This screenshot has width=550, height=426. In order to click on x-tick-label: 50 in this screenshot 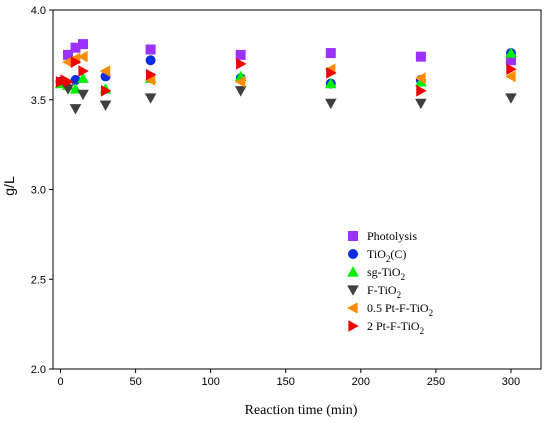, I will do `click(135, 382)`.